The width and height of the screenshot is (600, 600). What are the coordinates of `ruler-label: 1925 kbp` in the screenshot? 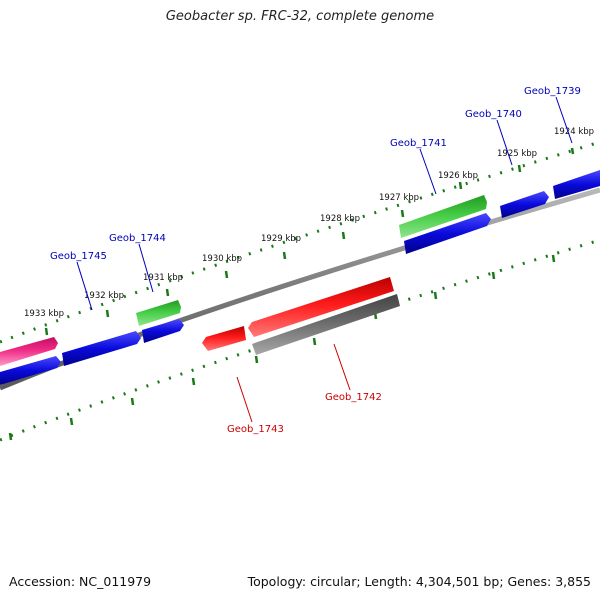 It's located at (517, 154).